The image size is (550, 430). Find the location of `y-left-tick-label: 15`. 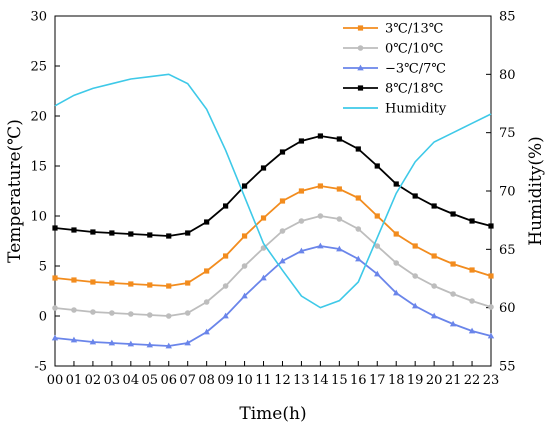

y-left-tick-label: 15 is located at coordinates (38, 167).